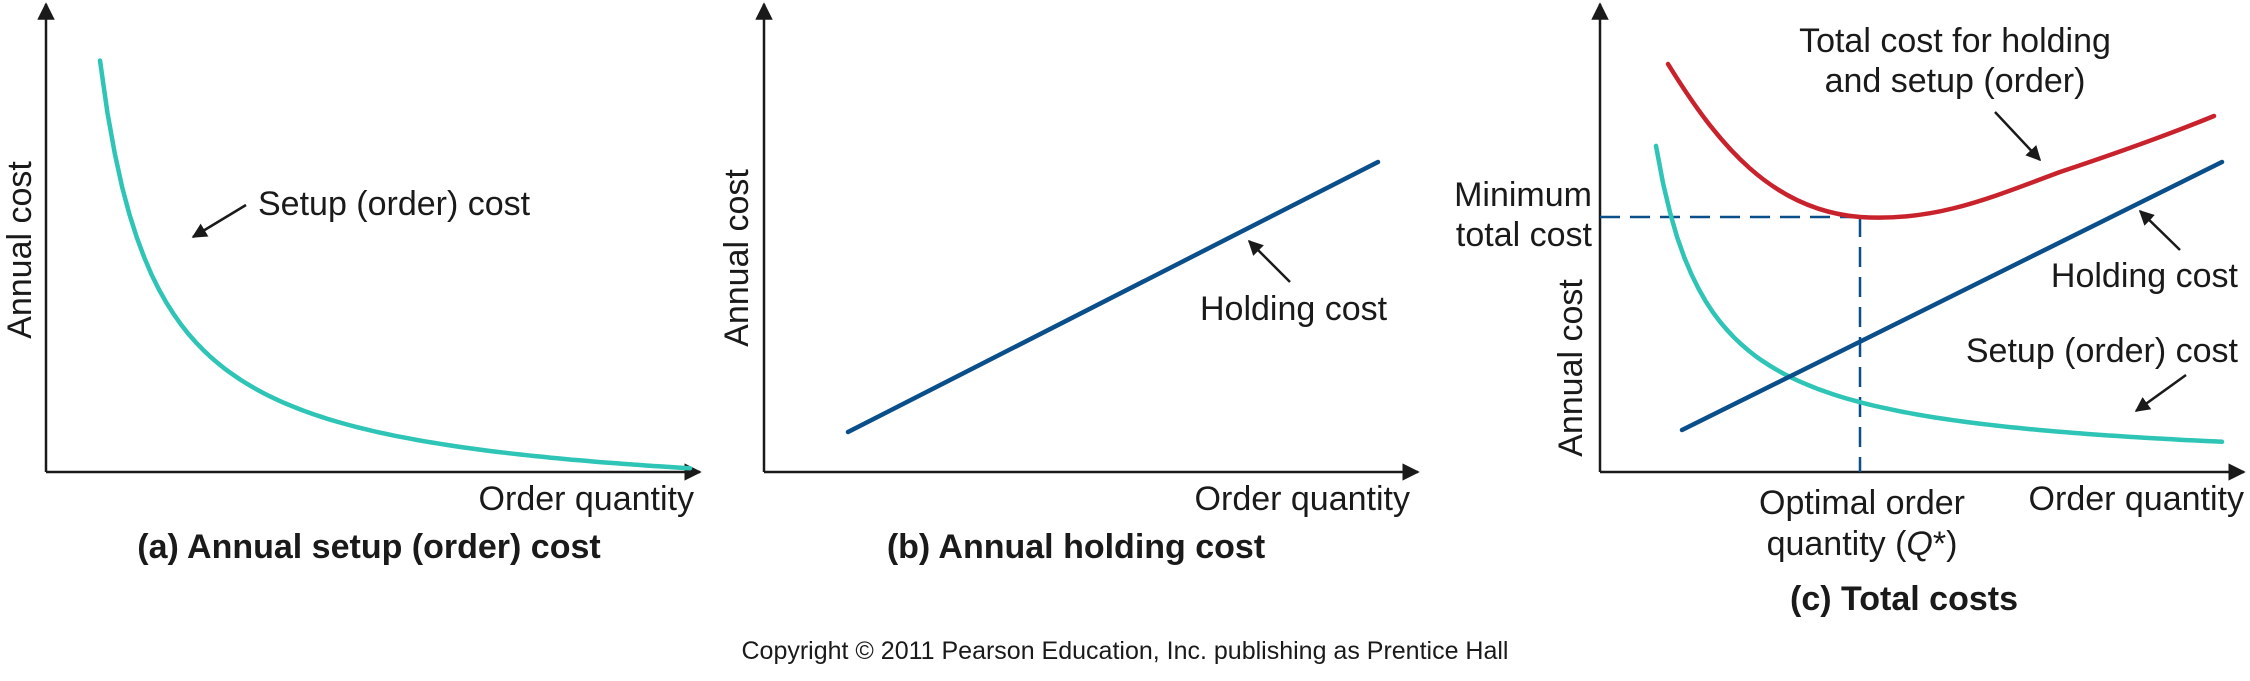  Describe the element at coordinates (1952, 296) in the screenshot. I see `panel-c-holding-cost-line` at that location.